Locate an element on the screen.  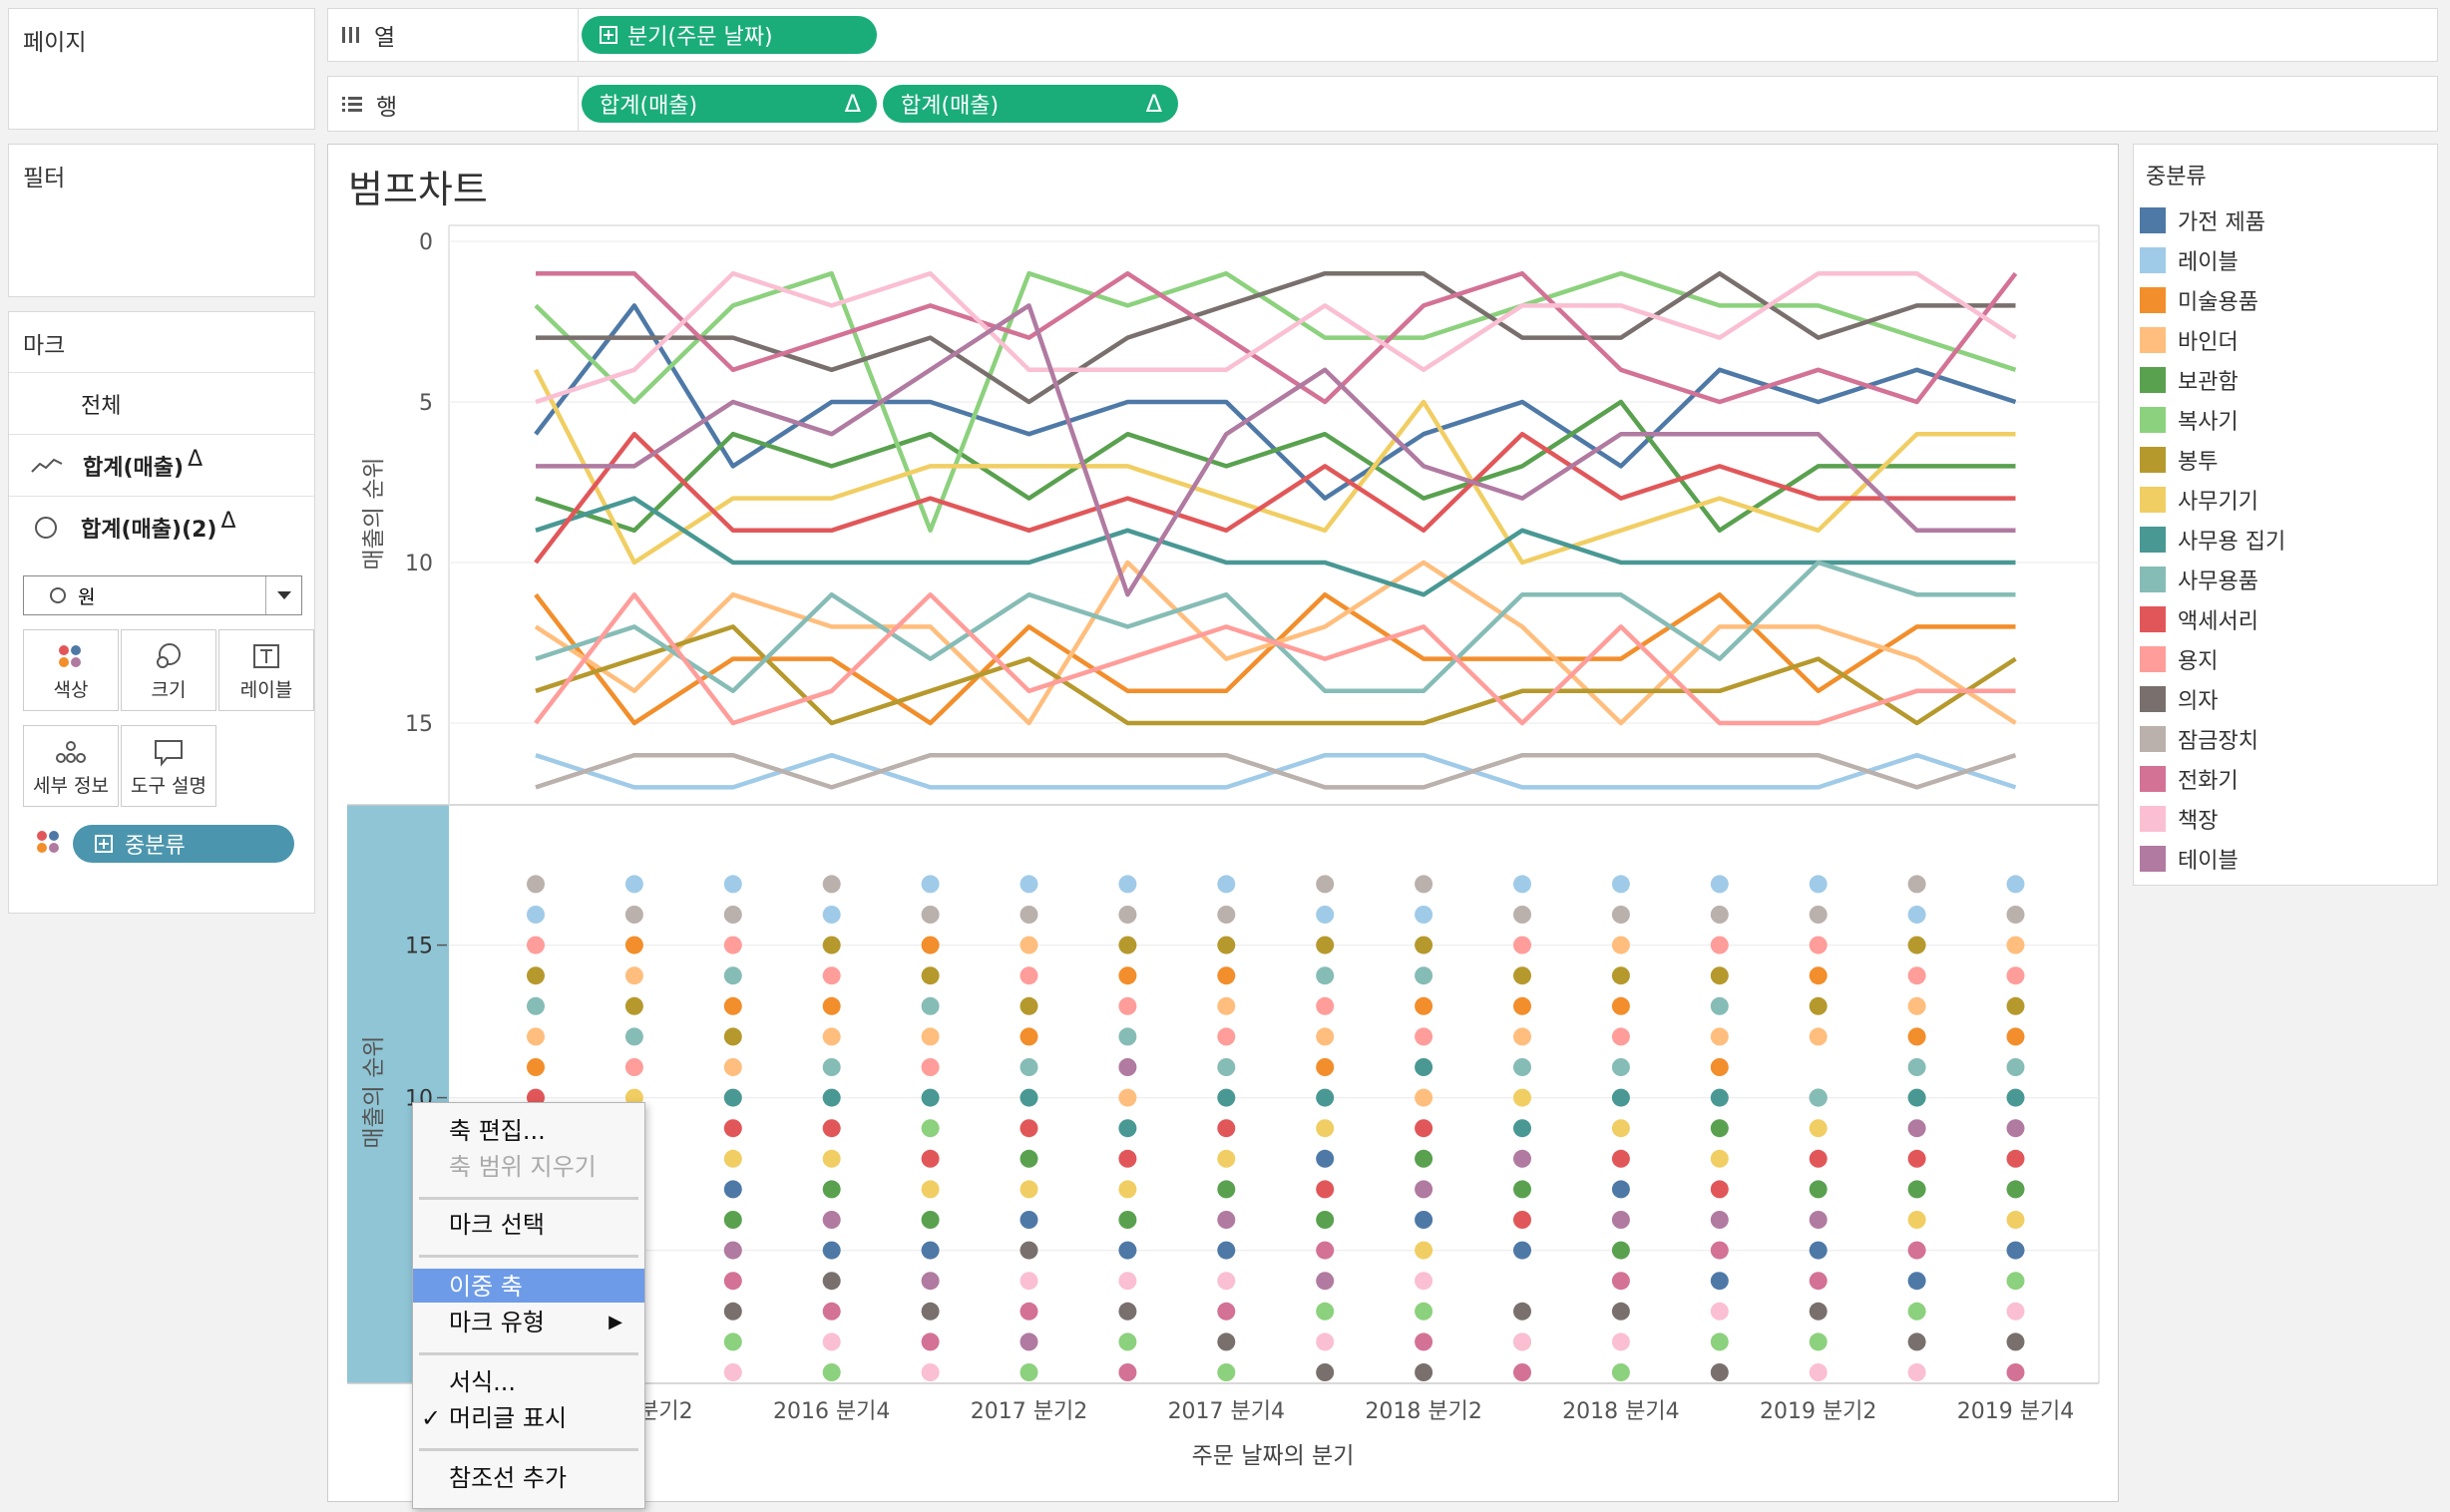
legend-item: 복사기 is located at coordinates (2189, 420).